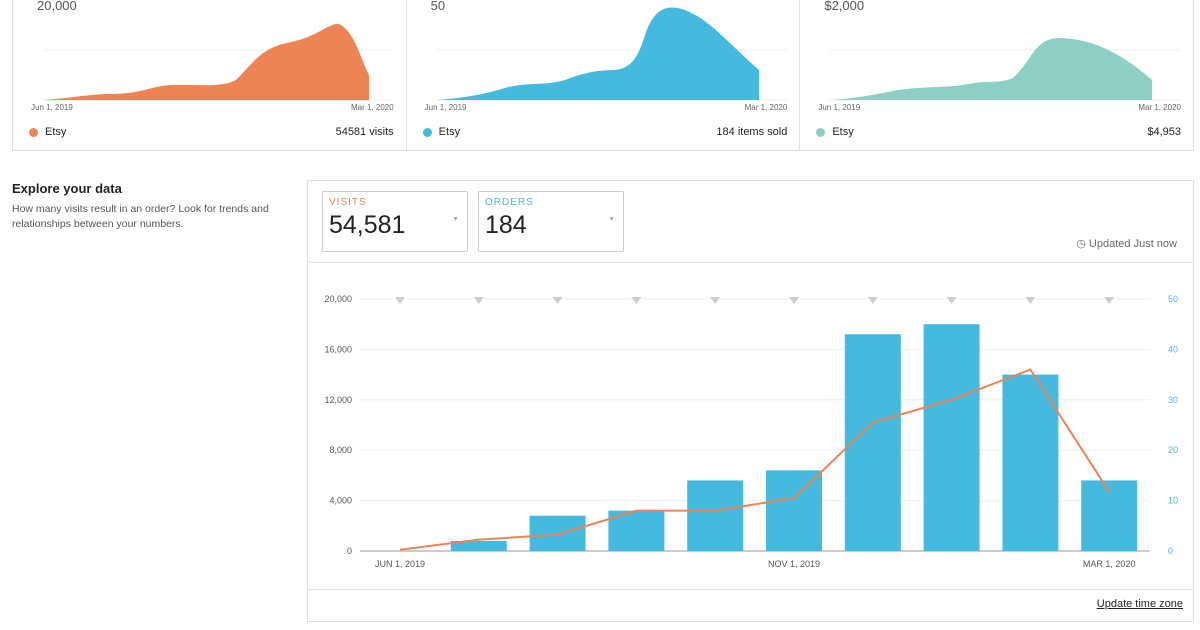 This screenshot has width=1200, height=630. I want to click on right-tick-label: 10, so click(1173, 501).